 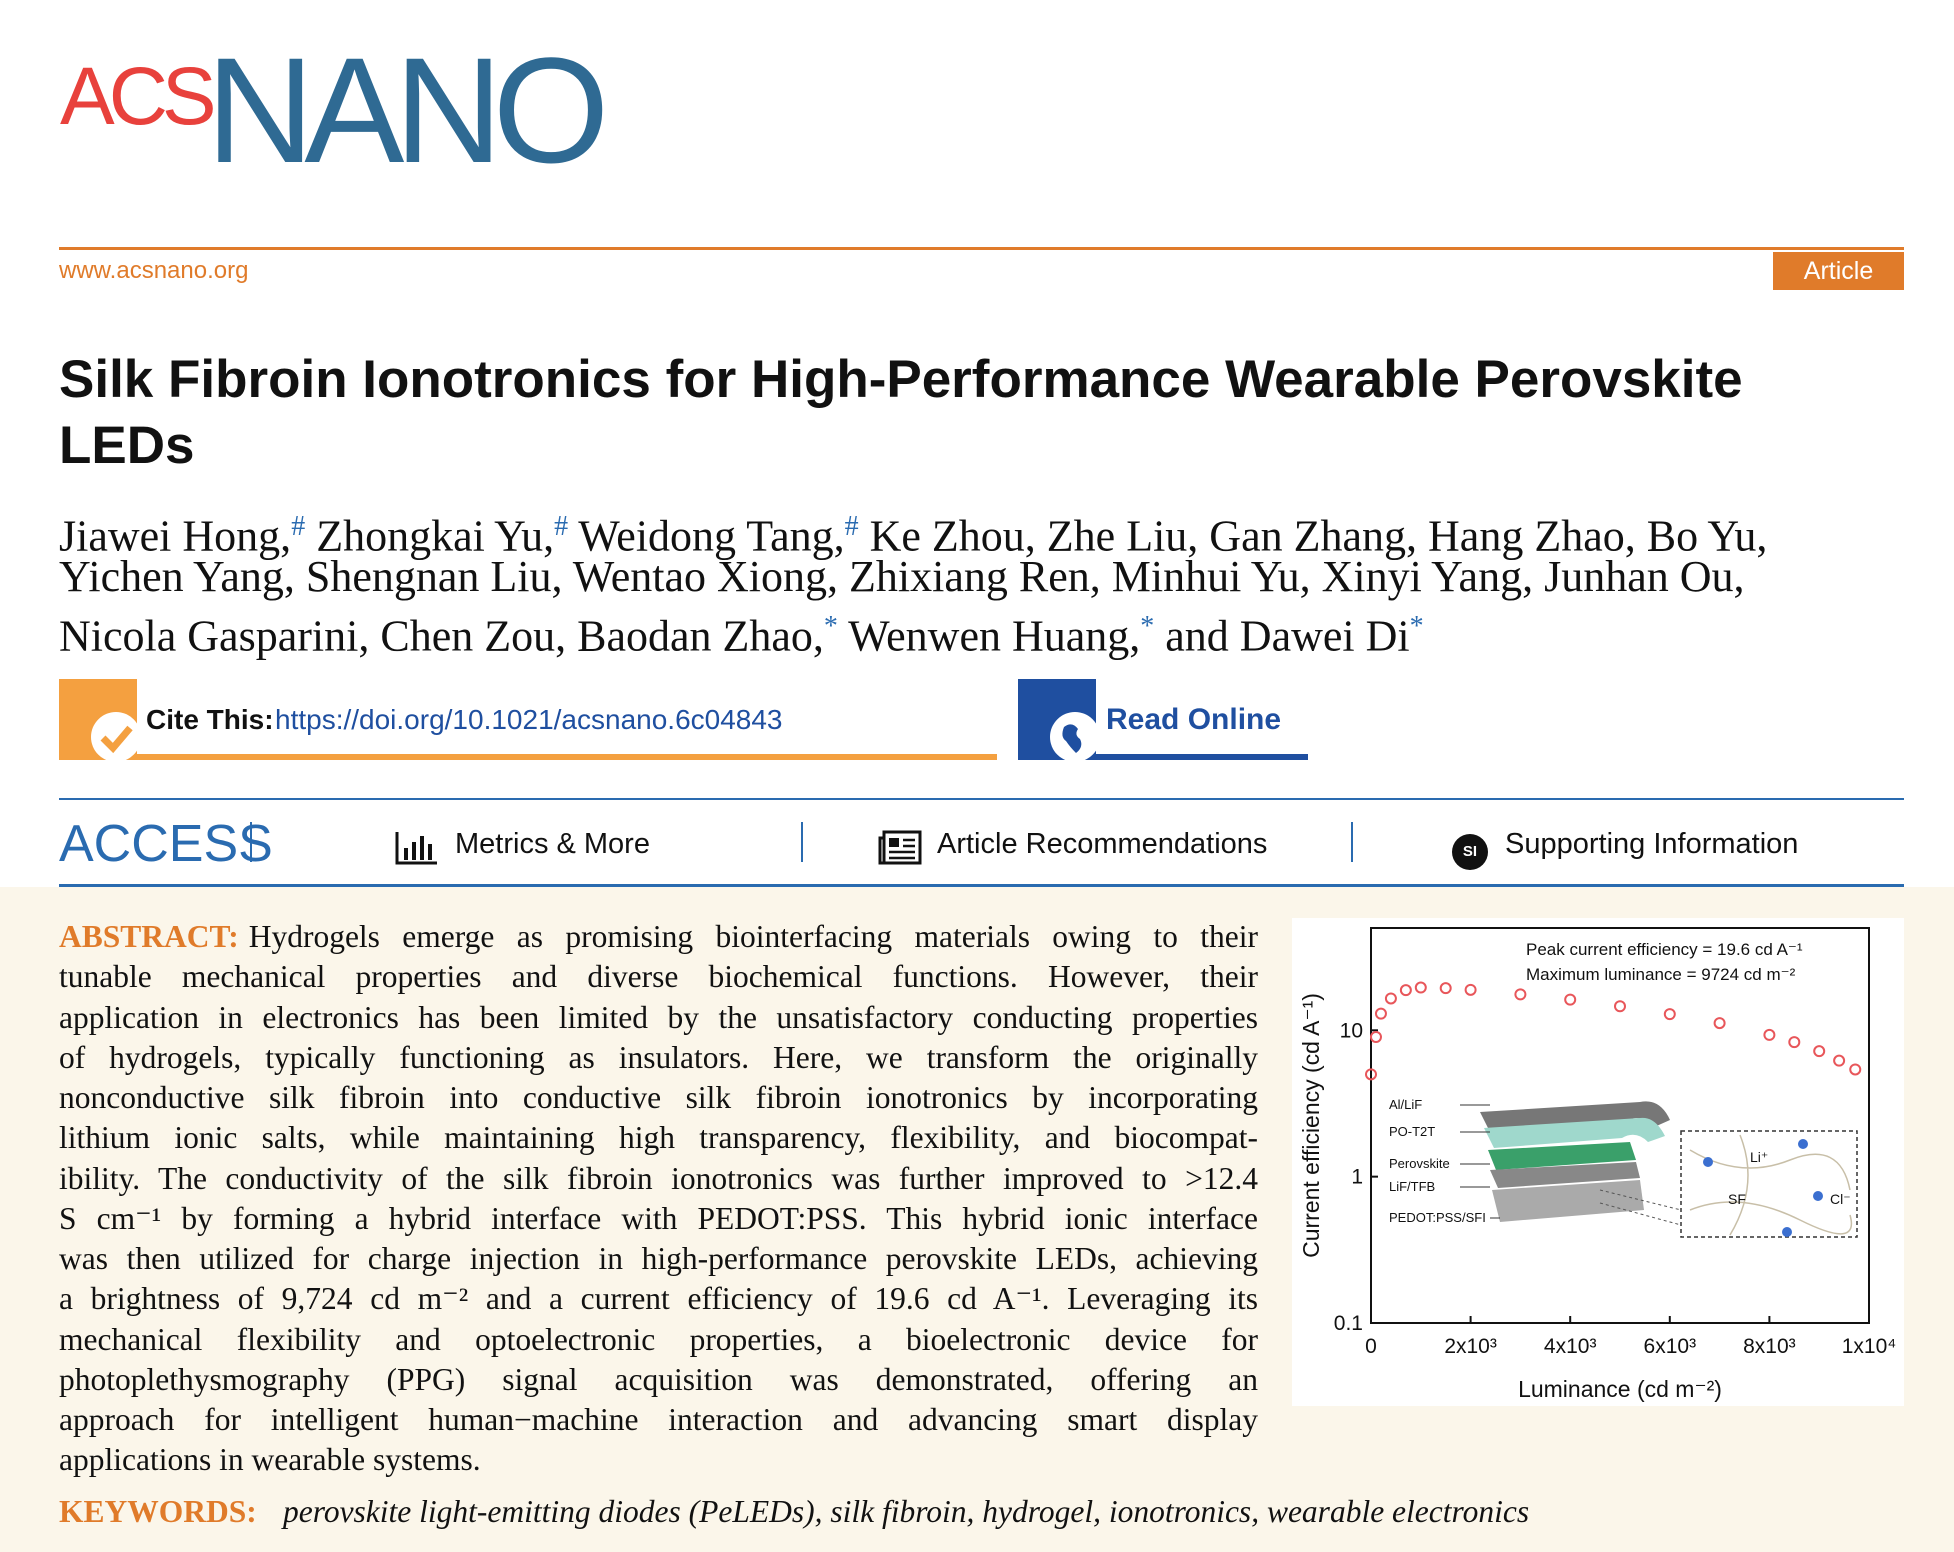 I want to click on x-tick-label: 8x10³, so click(x=1769, y=1346).